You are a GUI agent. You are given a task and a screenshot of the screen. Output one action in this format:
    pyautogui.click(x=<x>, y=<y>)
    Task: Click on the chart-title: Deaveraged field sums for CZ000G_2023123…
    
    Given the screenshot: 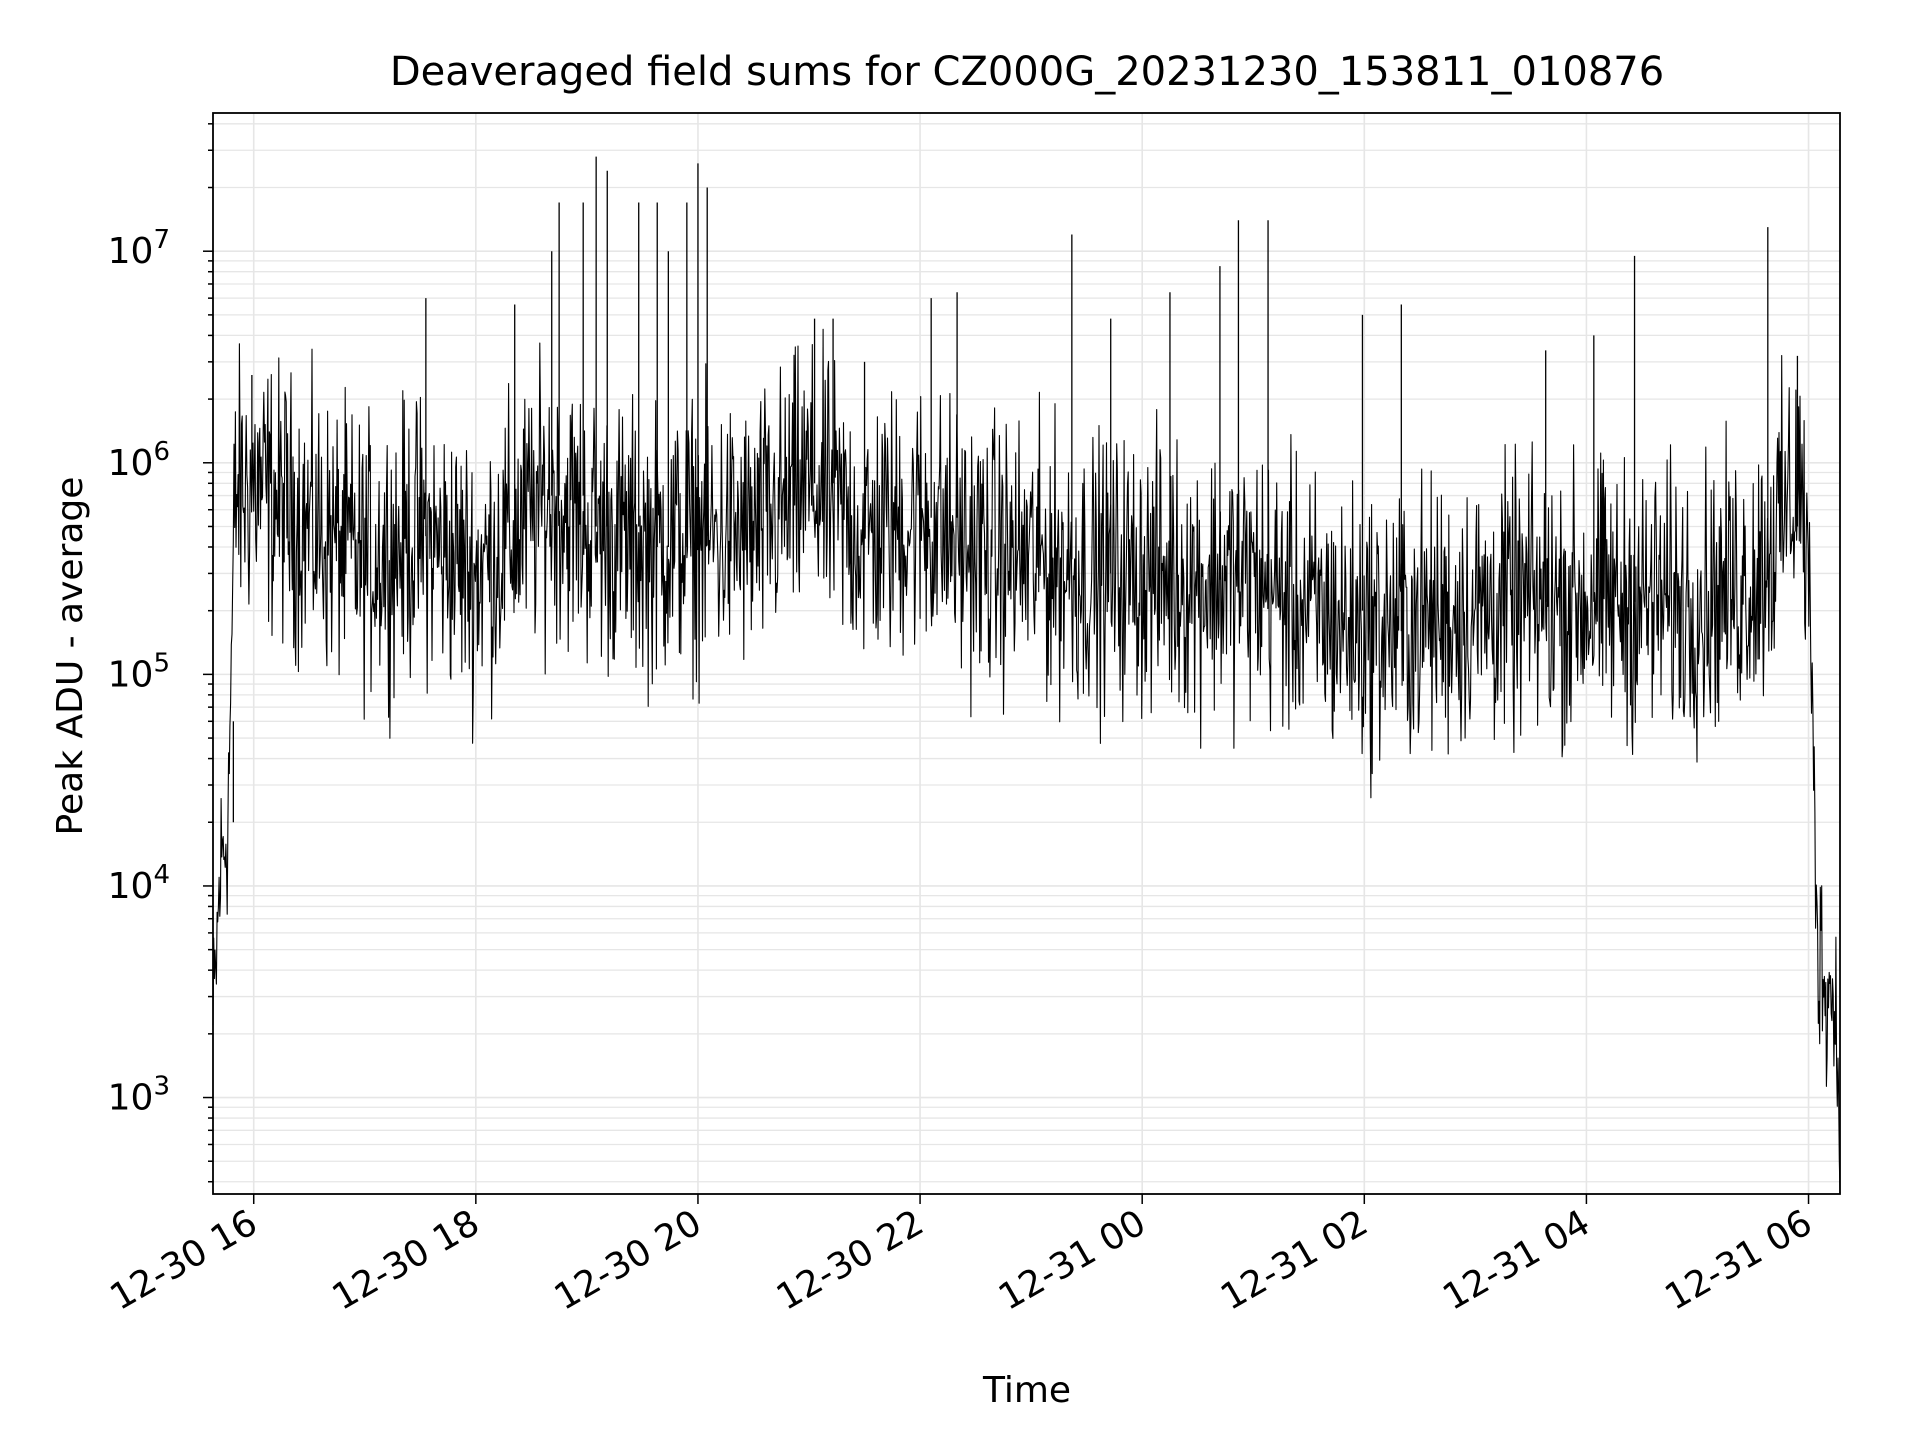 What is the action you would take?
    pyautogui.click(x=1027, y=72)
    